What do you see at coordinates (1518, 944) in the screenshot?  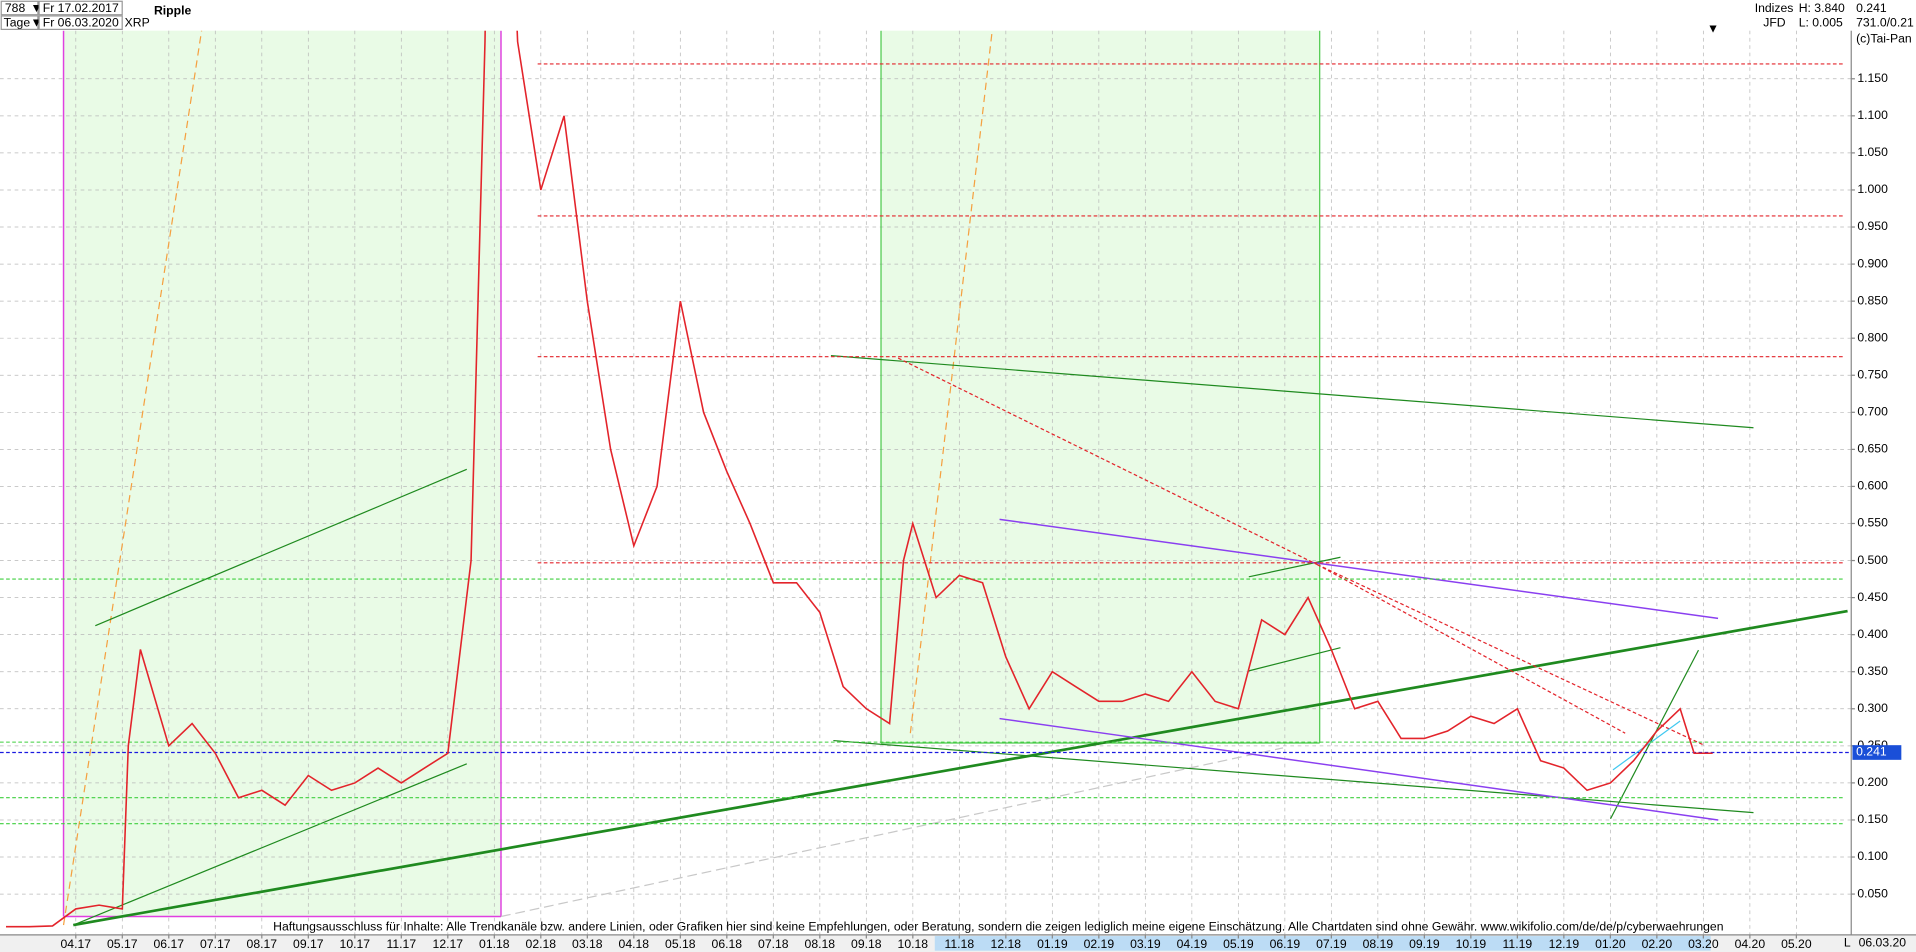 I see `x-tick-label: 11.19` at bounding box center [1518, 944].